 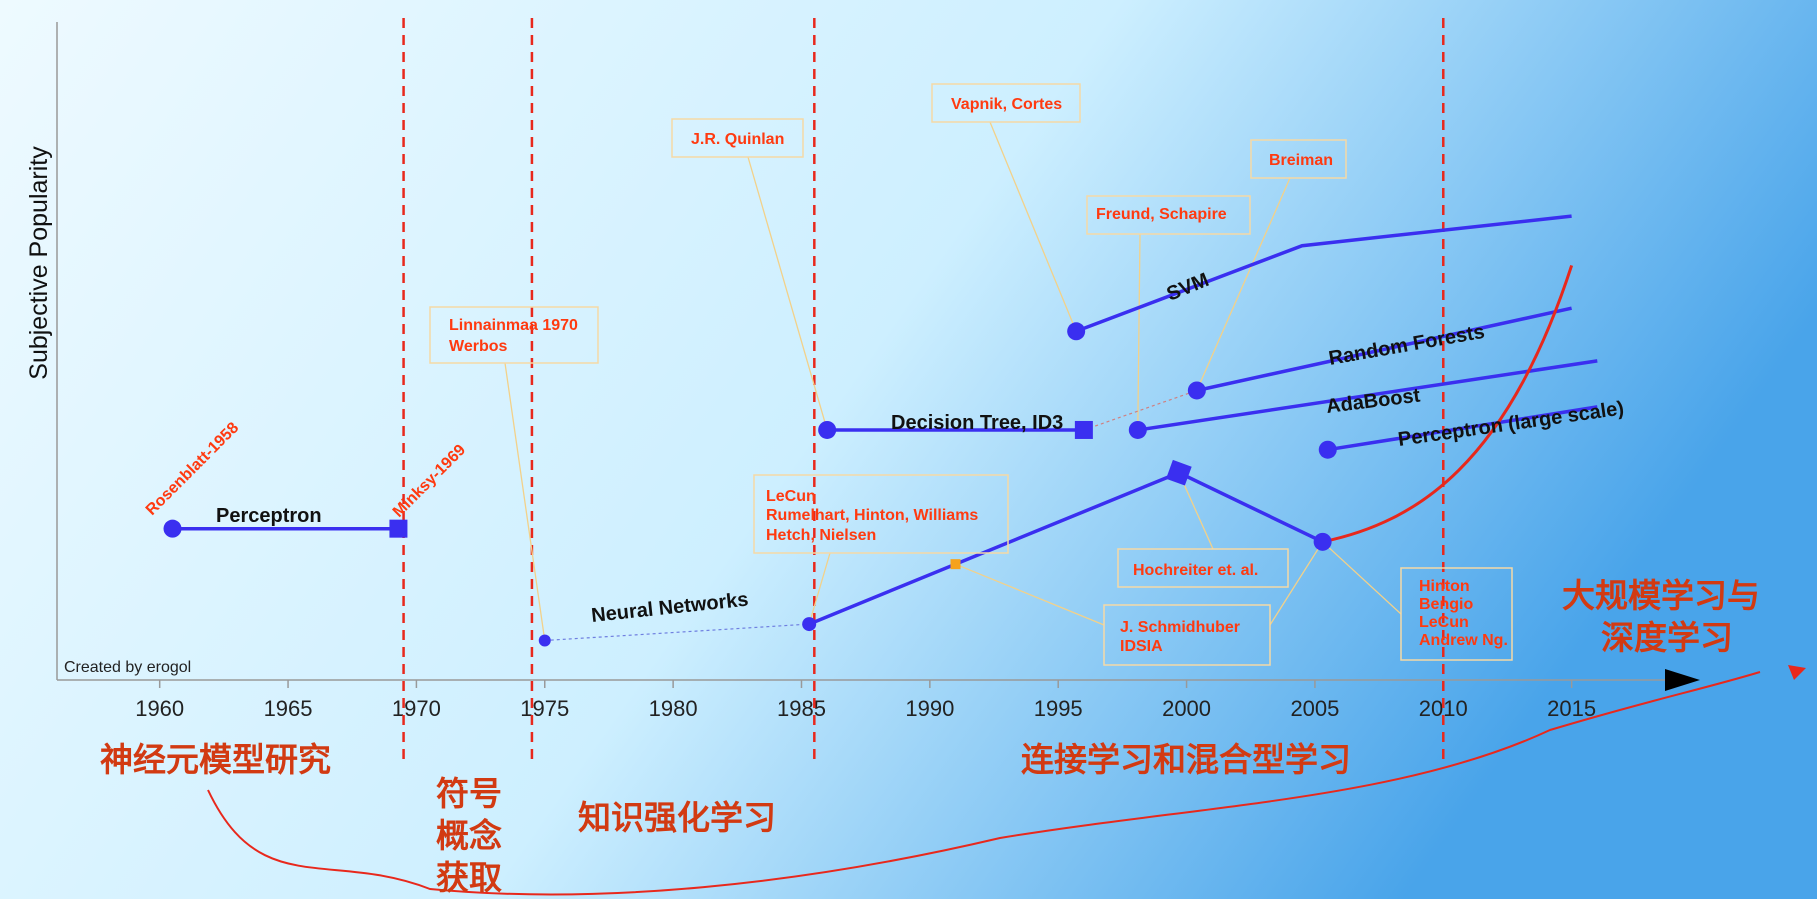 What do you see at coordinates (1179, 472) in the screenshot?
I see `series-marker-nn-peak` at bounding box center [1179, 472].